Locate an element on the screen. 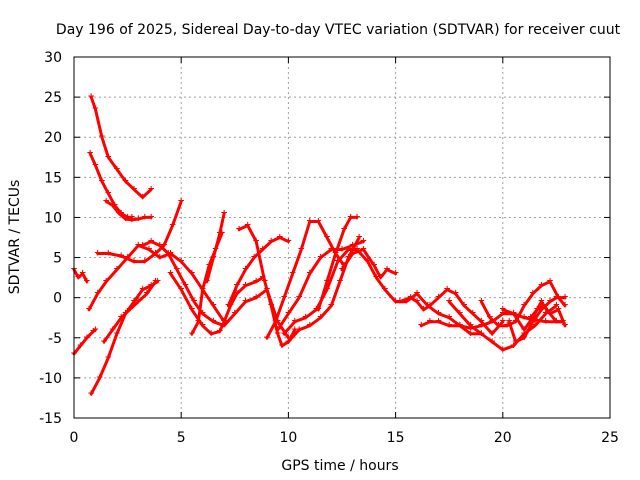 The width and height of the screenshot is (640, 480). series-arc-29: ++++++ is located at coordinates (547, 314).